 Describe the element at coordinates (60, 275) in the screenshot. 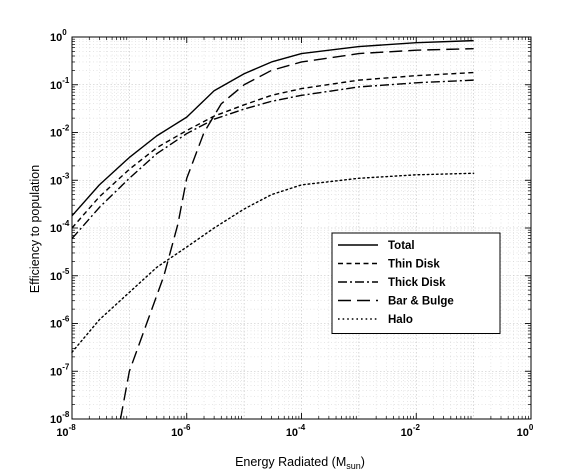

I see `y-tick-label: 10⁻⁵` at that location.